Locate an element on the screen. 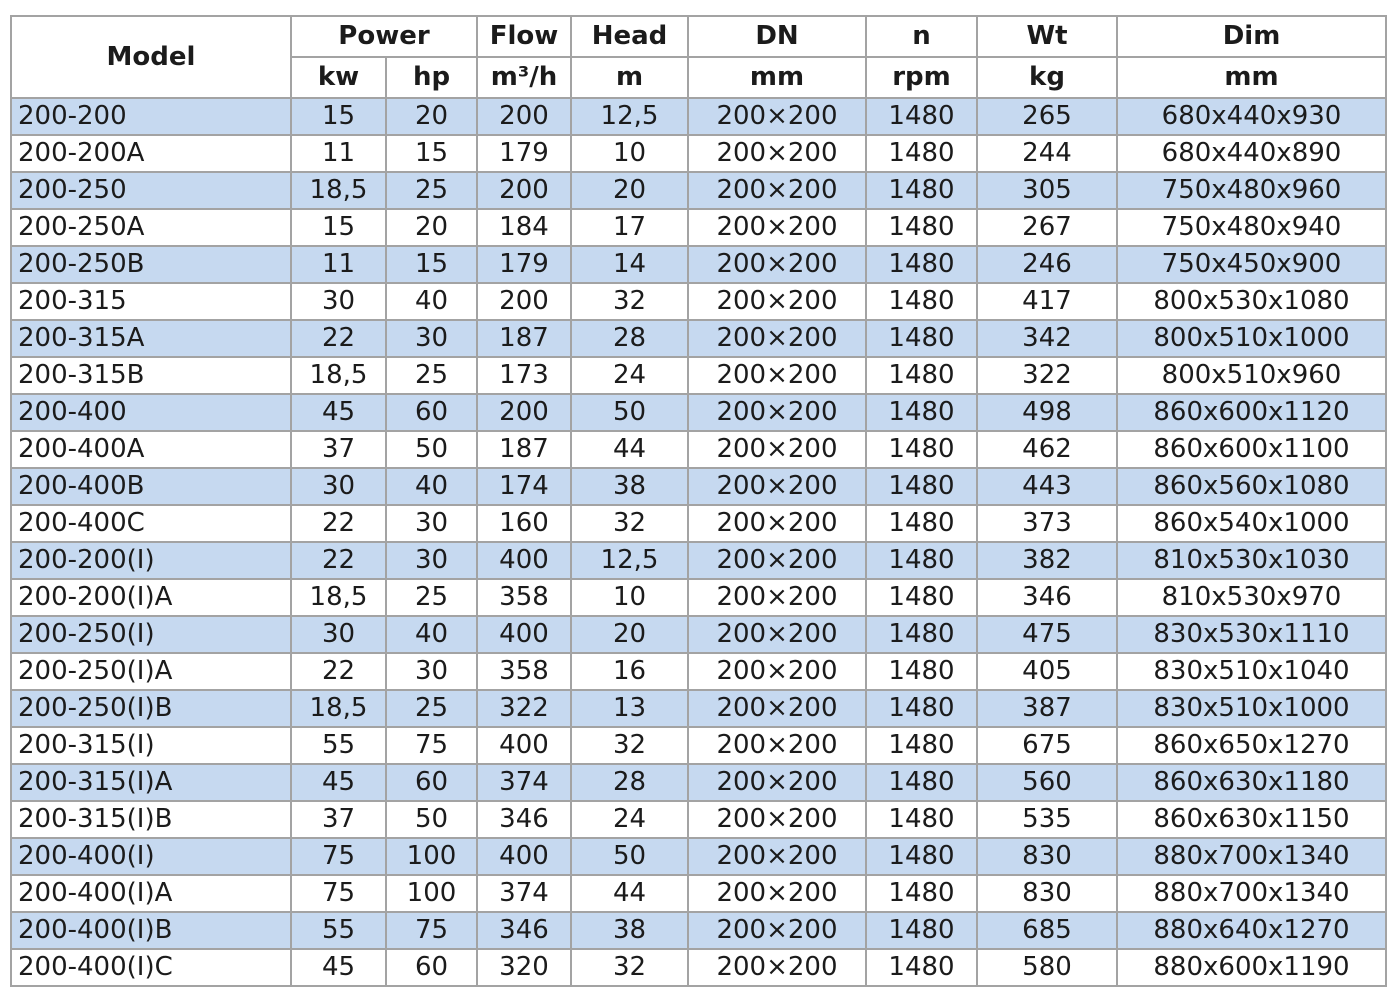  cell-model: 200-400B is located at coordinates (151, 486).